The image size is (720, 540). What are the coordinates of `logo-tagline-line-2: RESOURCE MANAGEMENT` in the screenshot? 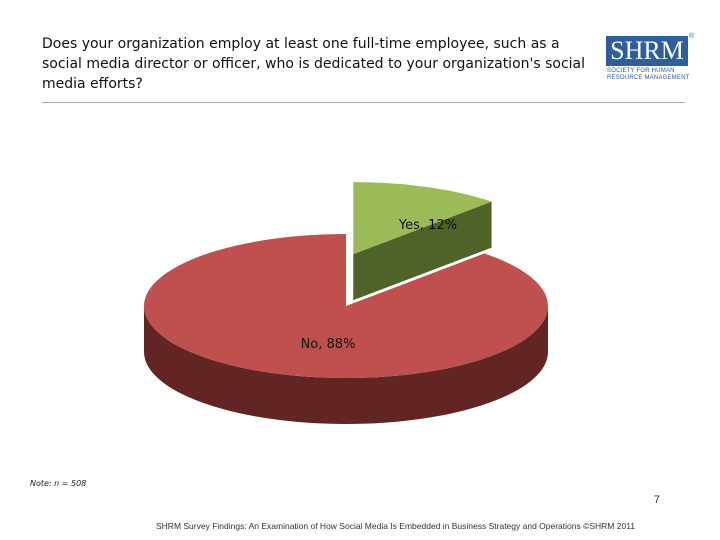 It's located at (648, 78).